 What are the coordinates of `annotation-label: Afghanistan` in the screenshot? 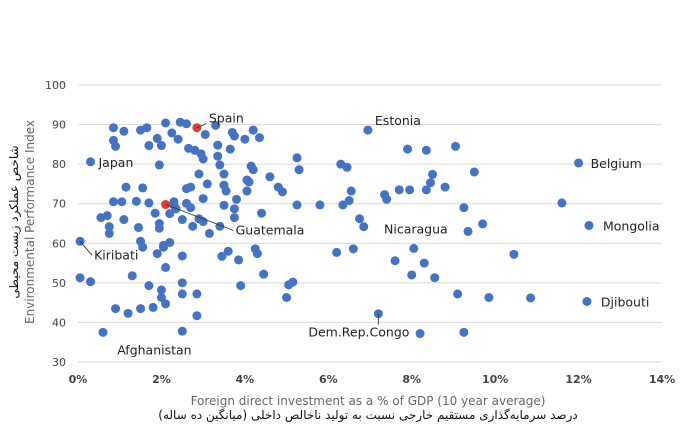 It's located at (154, 349).